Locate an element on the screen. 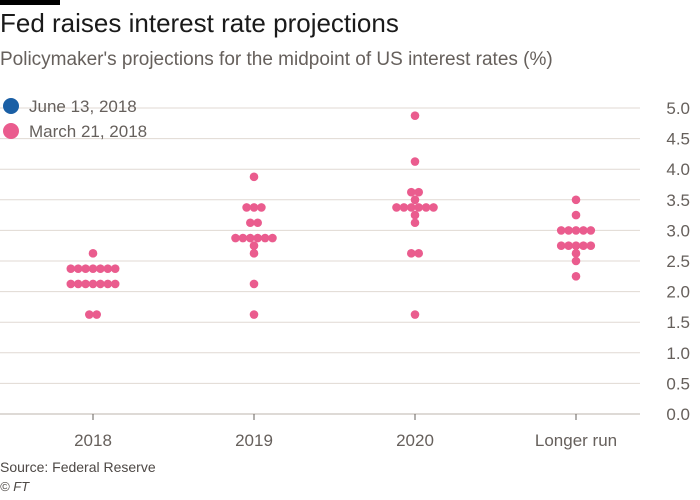 This screenshot has height=500, width=700. legend-label: March 21, 2018 is located at coordinates (88, 131).